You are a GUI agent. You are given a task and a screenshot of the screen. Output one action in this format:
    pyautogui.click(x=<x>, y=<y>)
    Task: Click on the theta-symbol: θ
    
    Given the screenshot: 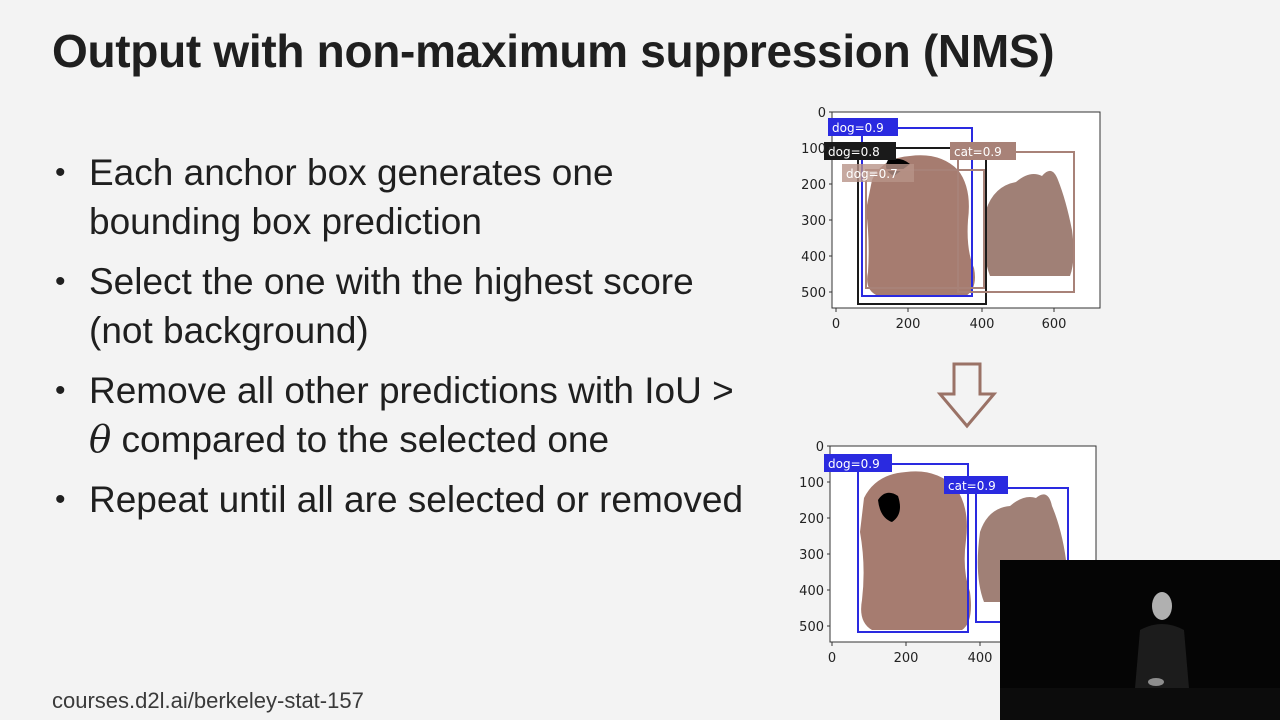 What is the action you would take?
    pyautogui.click(x=100, y=439)
    